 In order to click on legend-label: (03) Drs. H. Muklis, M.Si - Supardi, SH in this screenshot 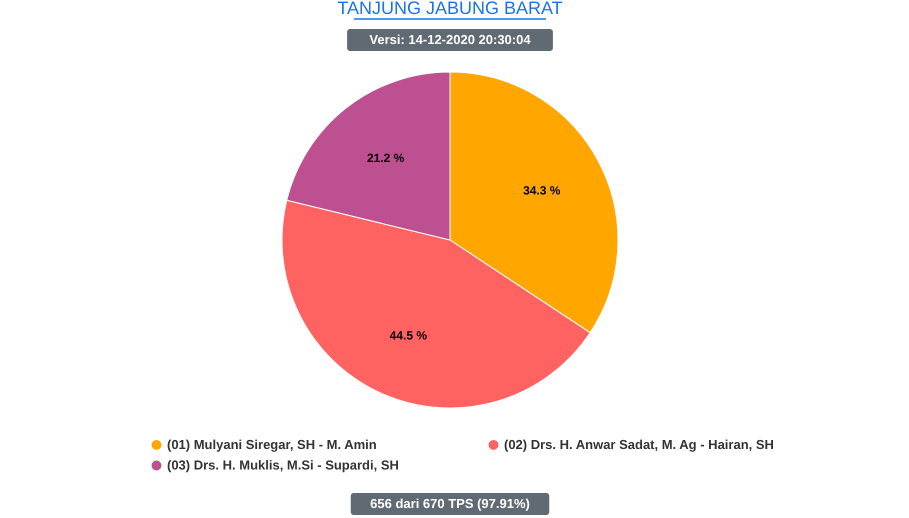, I will do `click(283, 465)`.